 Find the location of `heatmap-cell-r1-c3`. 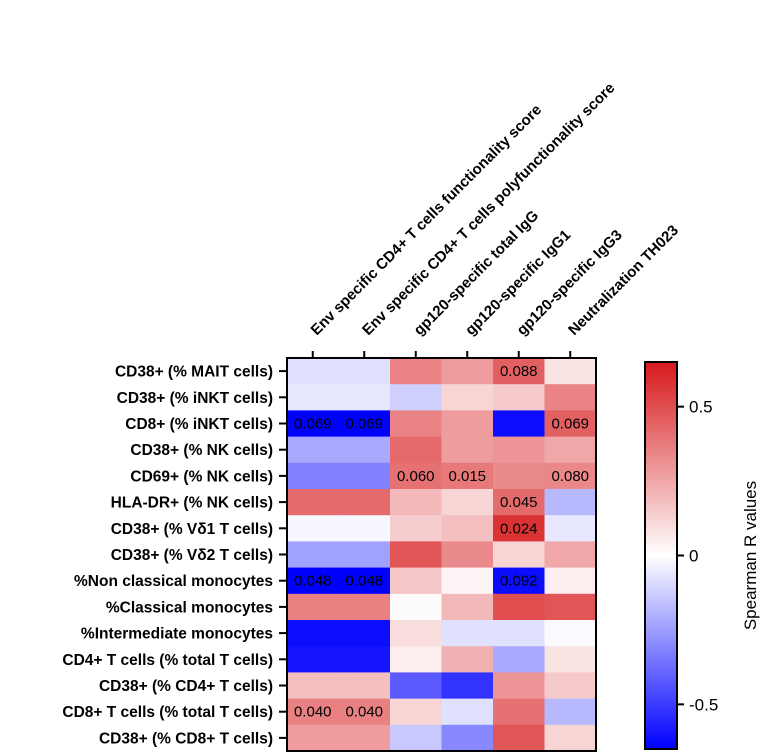

heatmap-cell-r1-c3 is located at coordinates (467, 397).